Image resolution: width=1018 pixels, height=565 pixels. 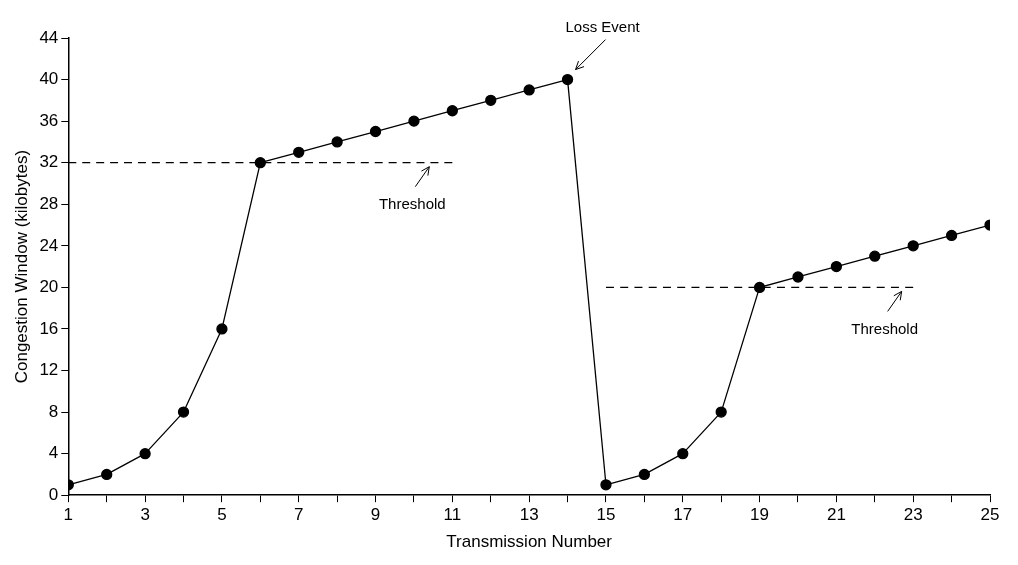 I want to click on x-tick-label: 21, so click(x=836, y=515).